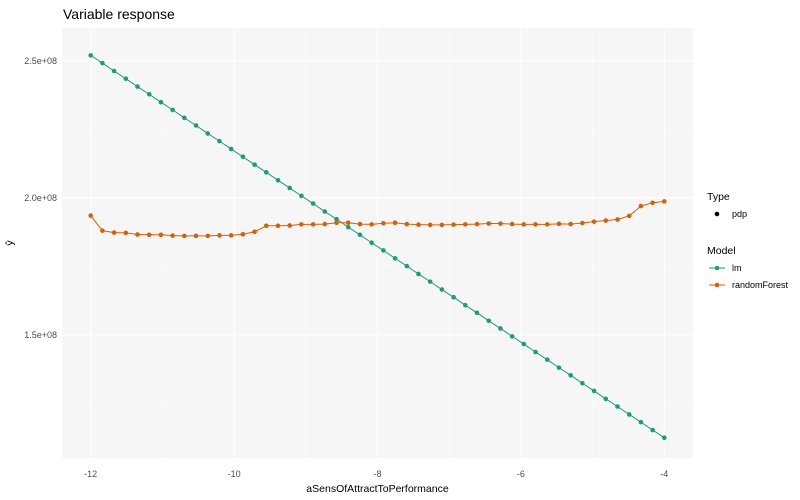 This screenshot has height=500, width=800. Describe the element at coordinates (40, 335) in the screenshot. I see `y-tick-label: 1.5e+08` at that location.